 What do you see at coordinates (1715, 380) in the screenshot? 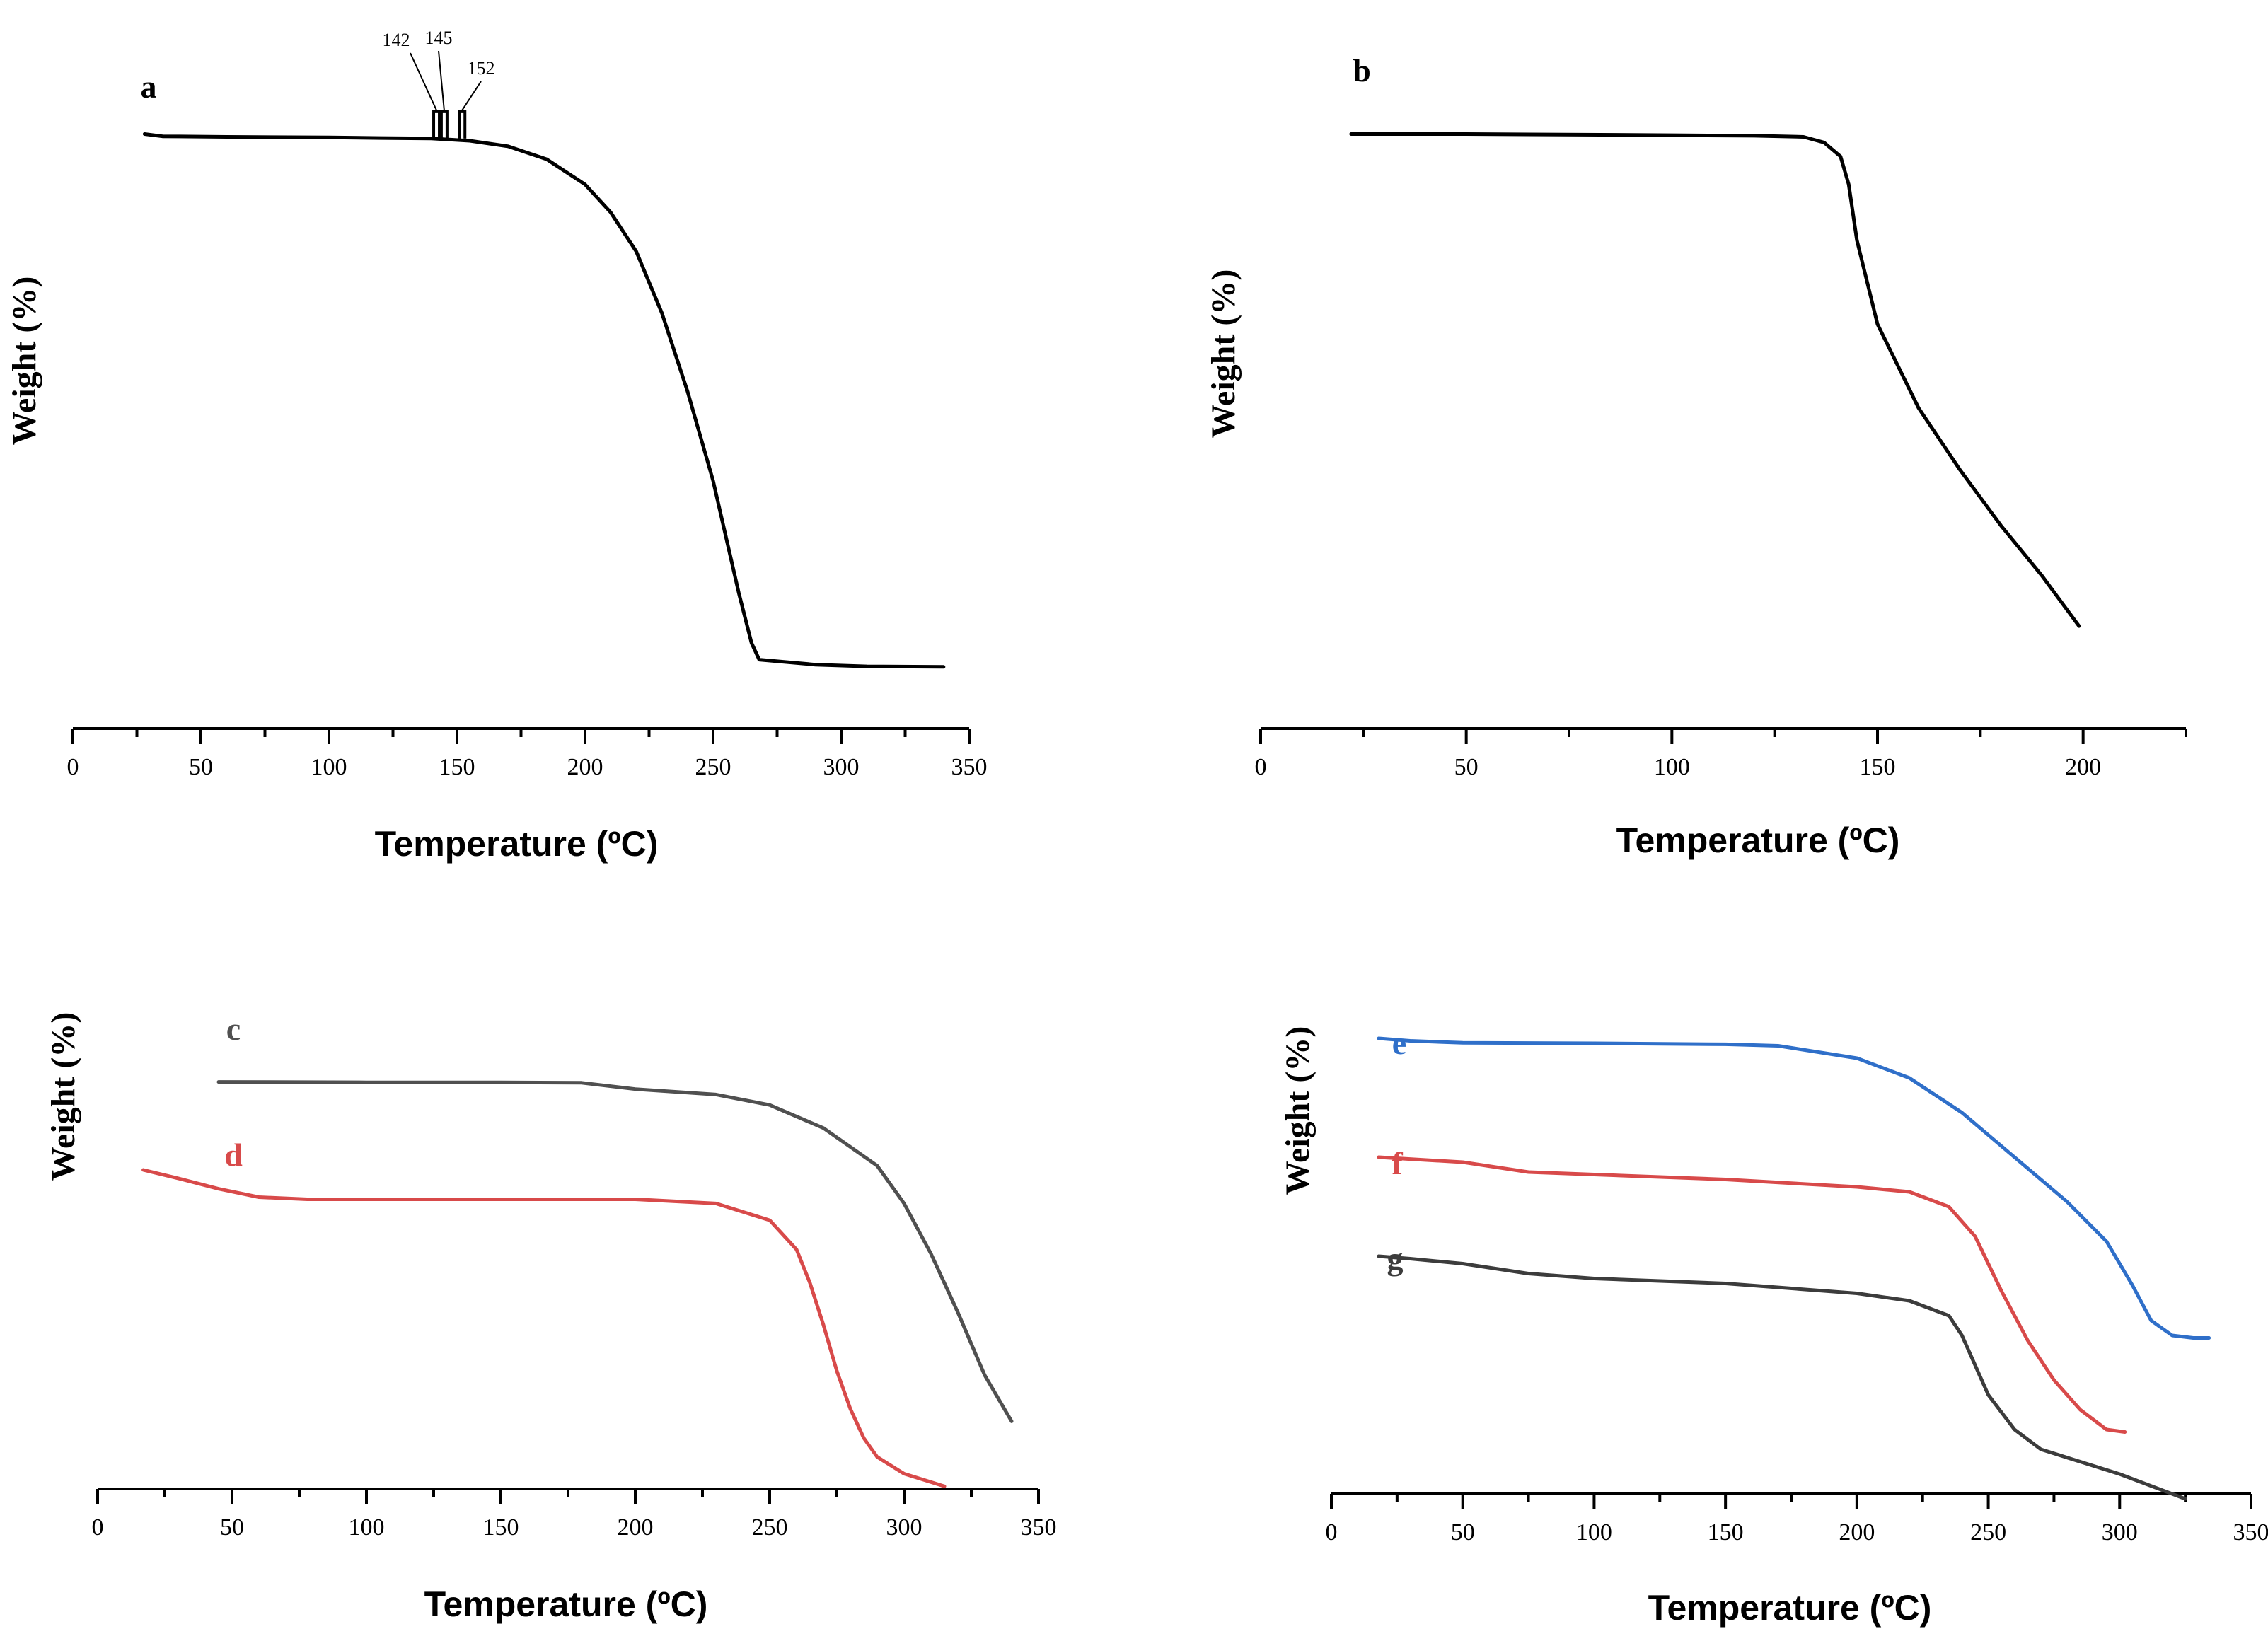
I see `series-line-b` at bounding box center [1715, 380].